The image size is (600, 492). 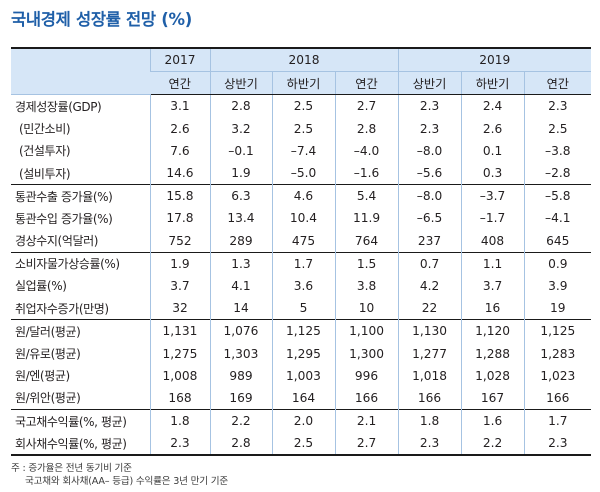 What do you see at coordinates (179, 173) in the screenshot?
I see `value-cell: 14.6` at bounding box center [179, 173].